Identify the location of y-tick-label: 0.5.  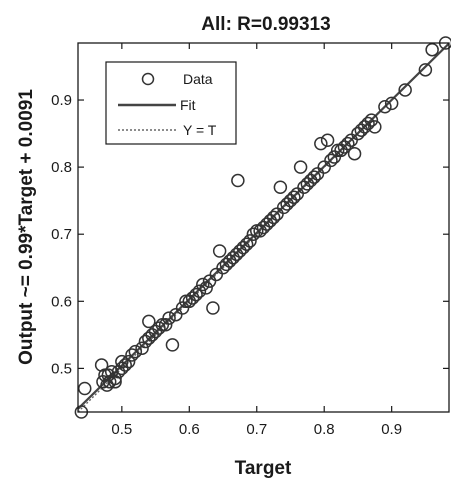
(61, 368).